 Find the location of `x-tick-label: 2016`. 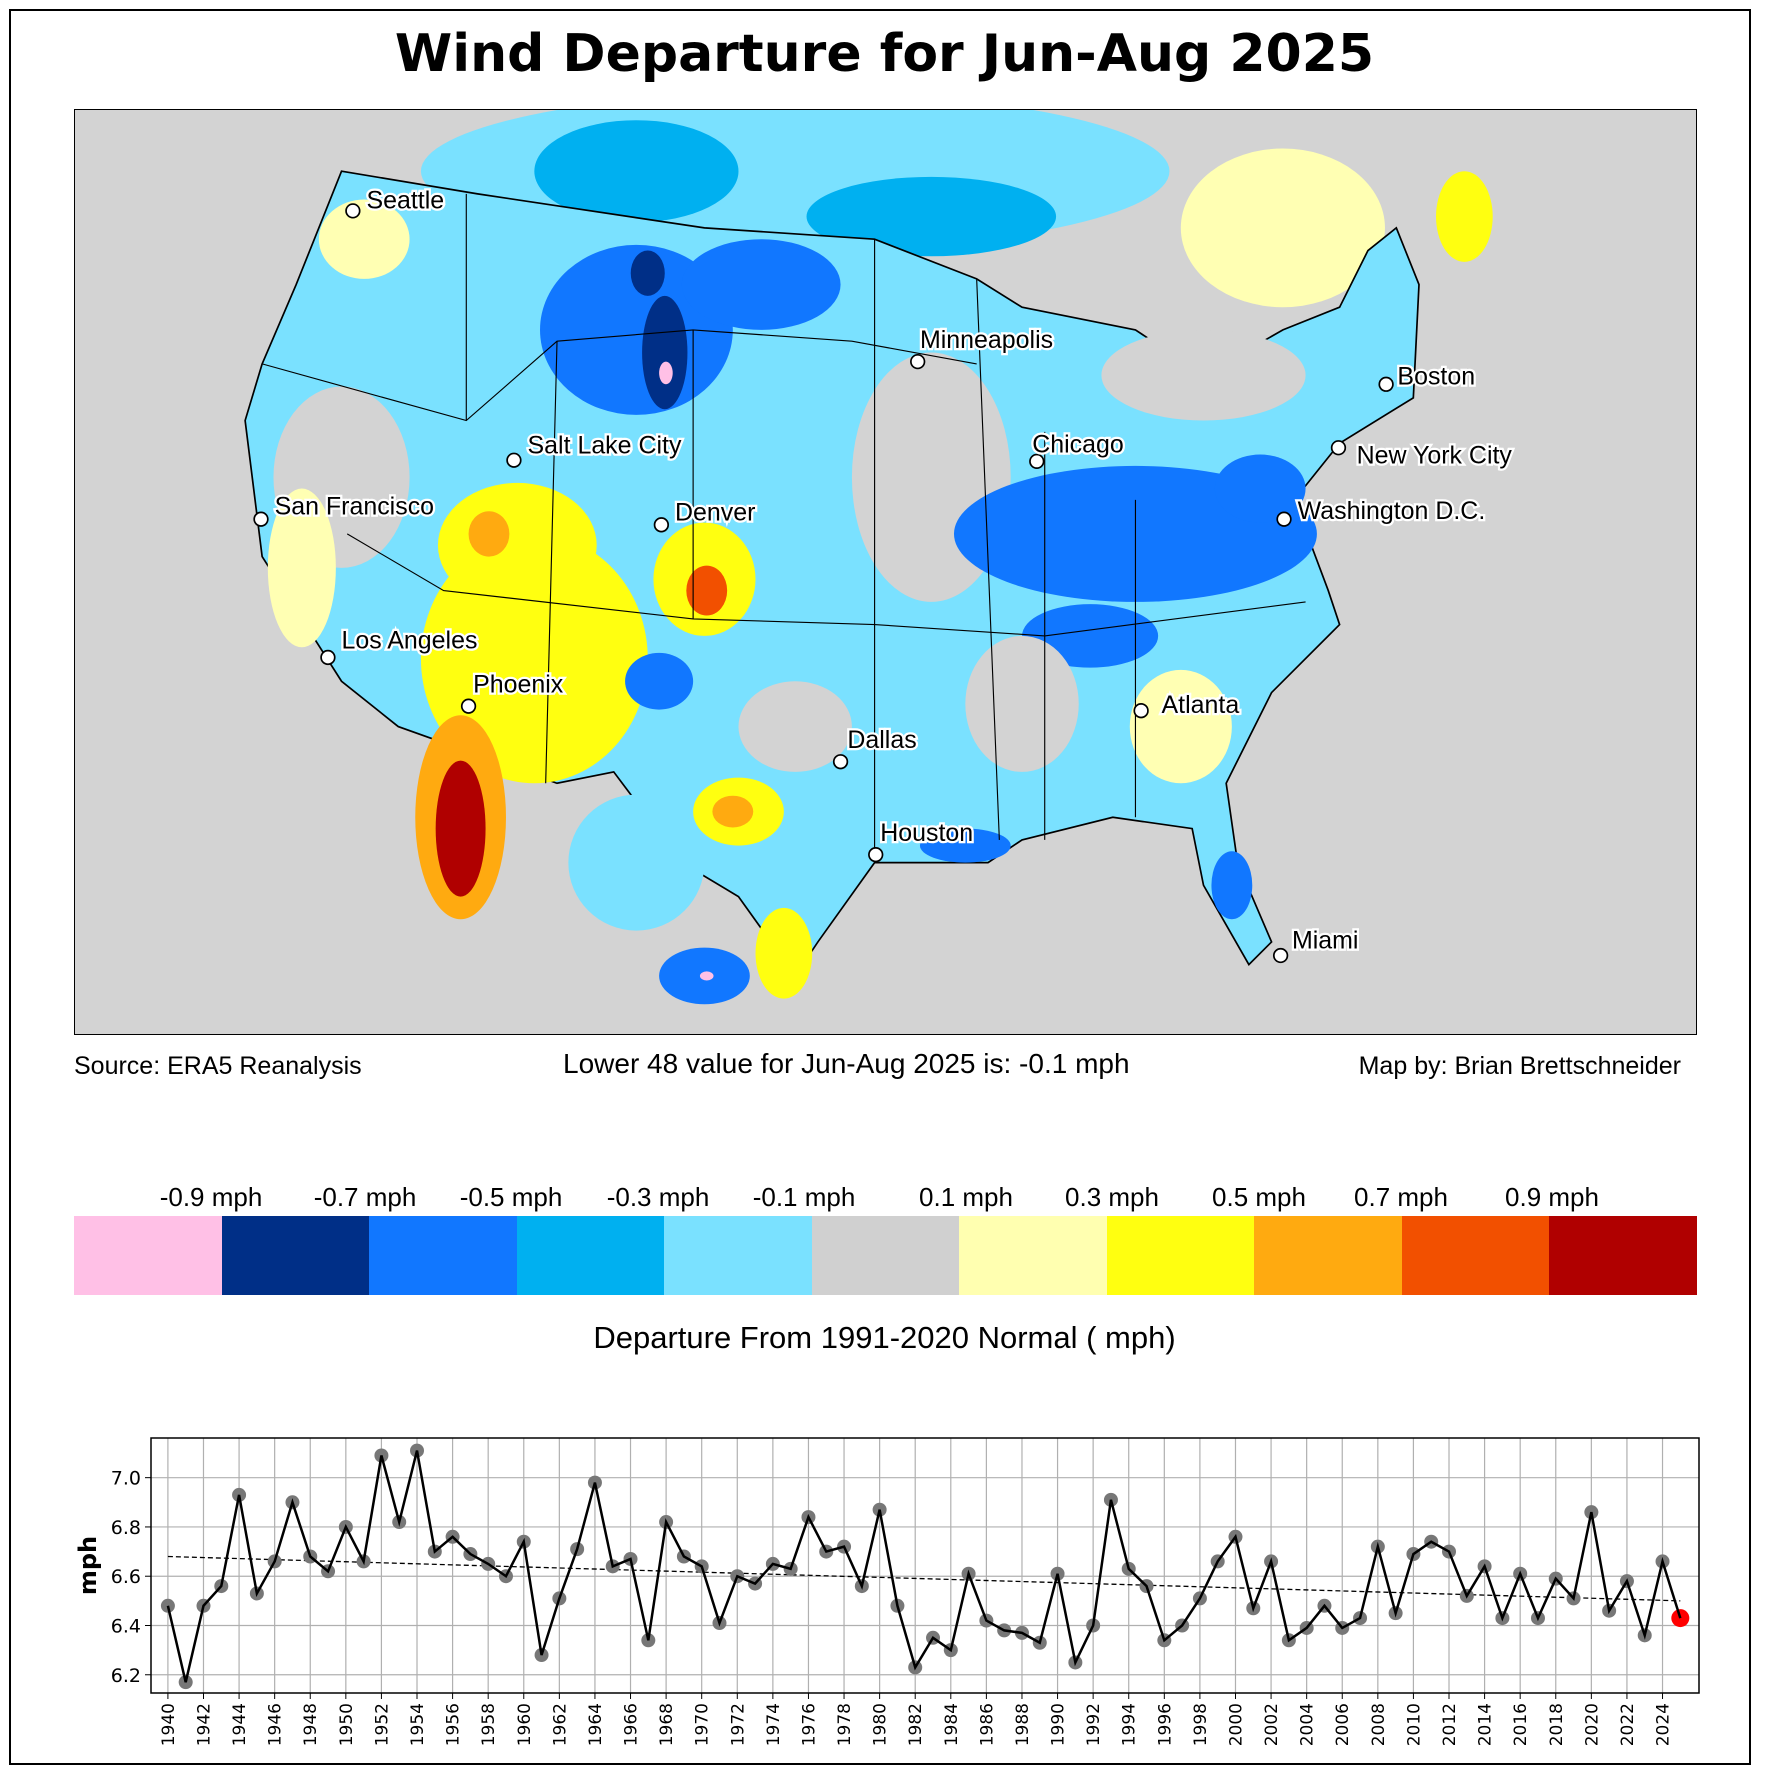

x-tick-label: 2016 is located at coordinates (1521, 1724).